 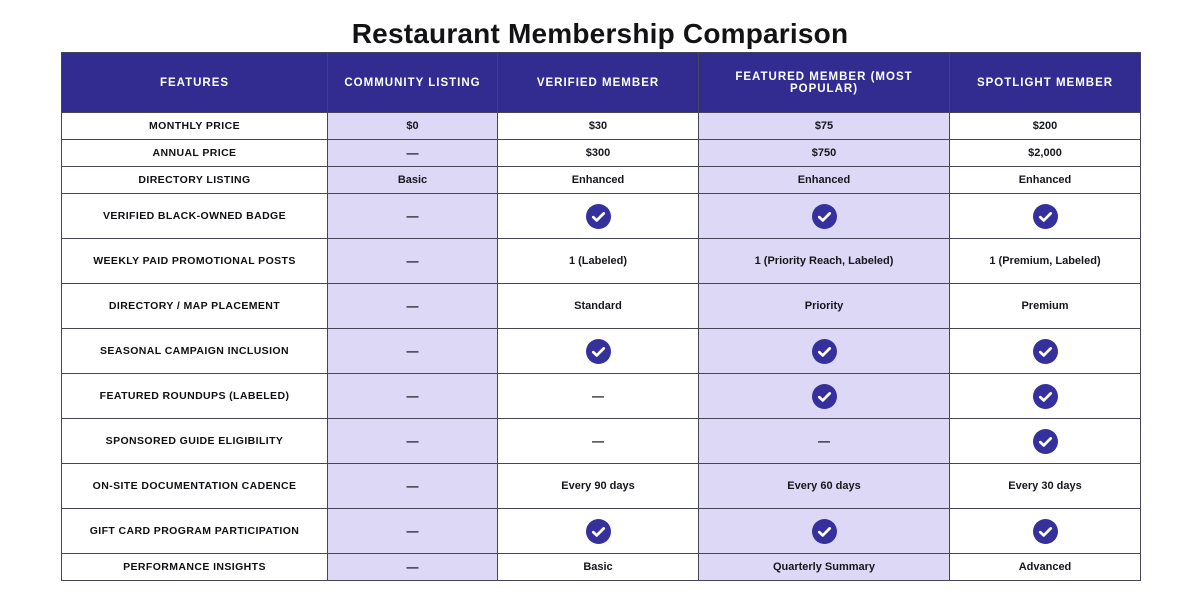 I want to click on feature-cell: WEEKLY PAID PROMOTIONAL POSTS, so click(x=194, y=261).